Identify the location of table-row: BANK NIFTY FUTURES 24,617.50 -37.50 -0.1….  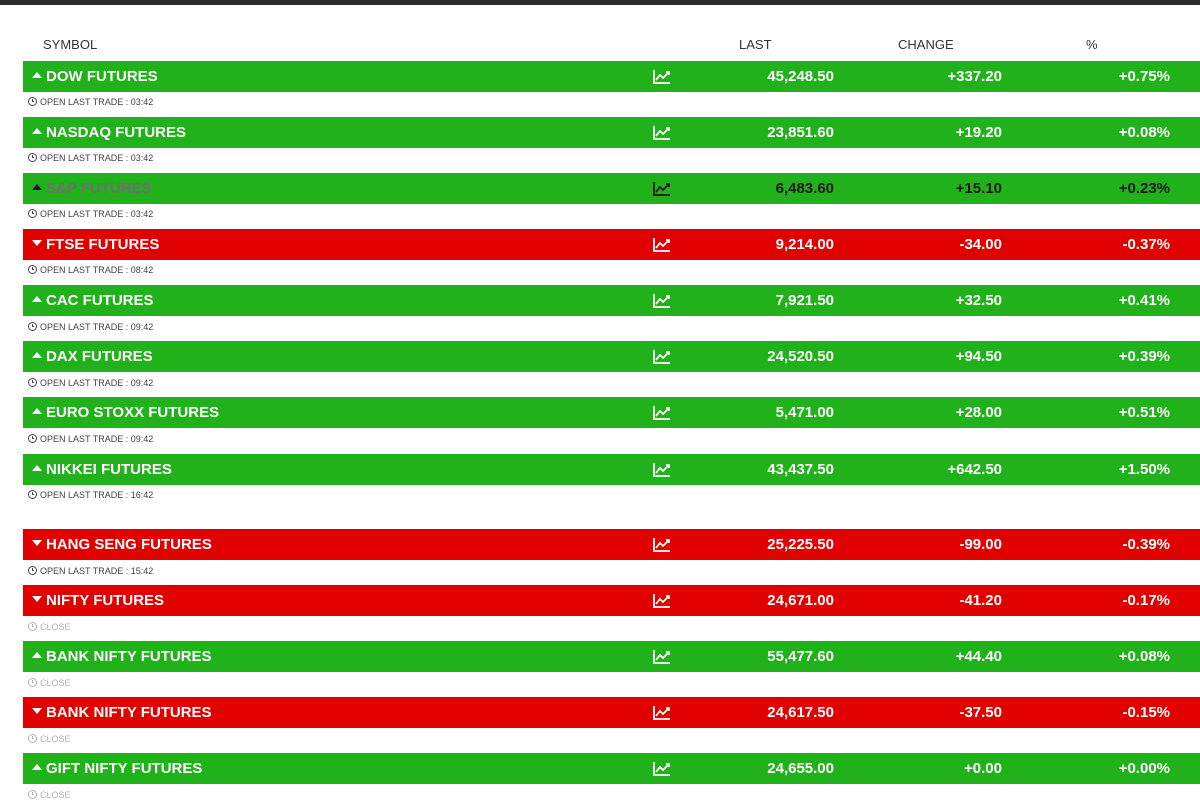
(611, 712).